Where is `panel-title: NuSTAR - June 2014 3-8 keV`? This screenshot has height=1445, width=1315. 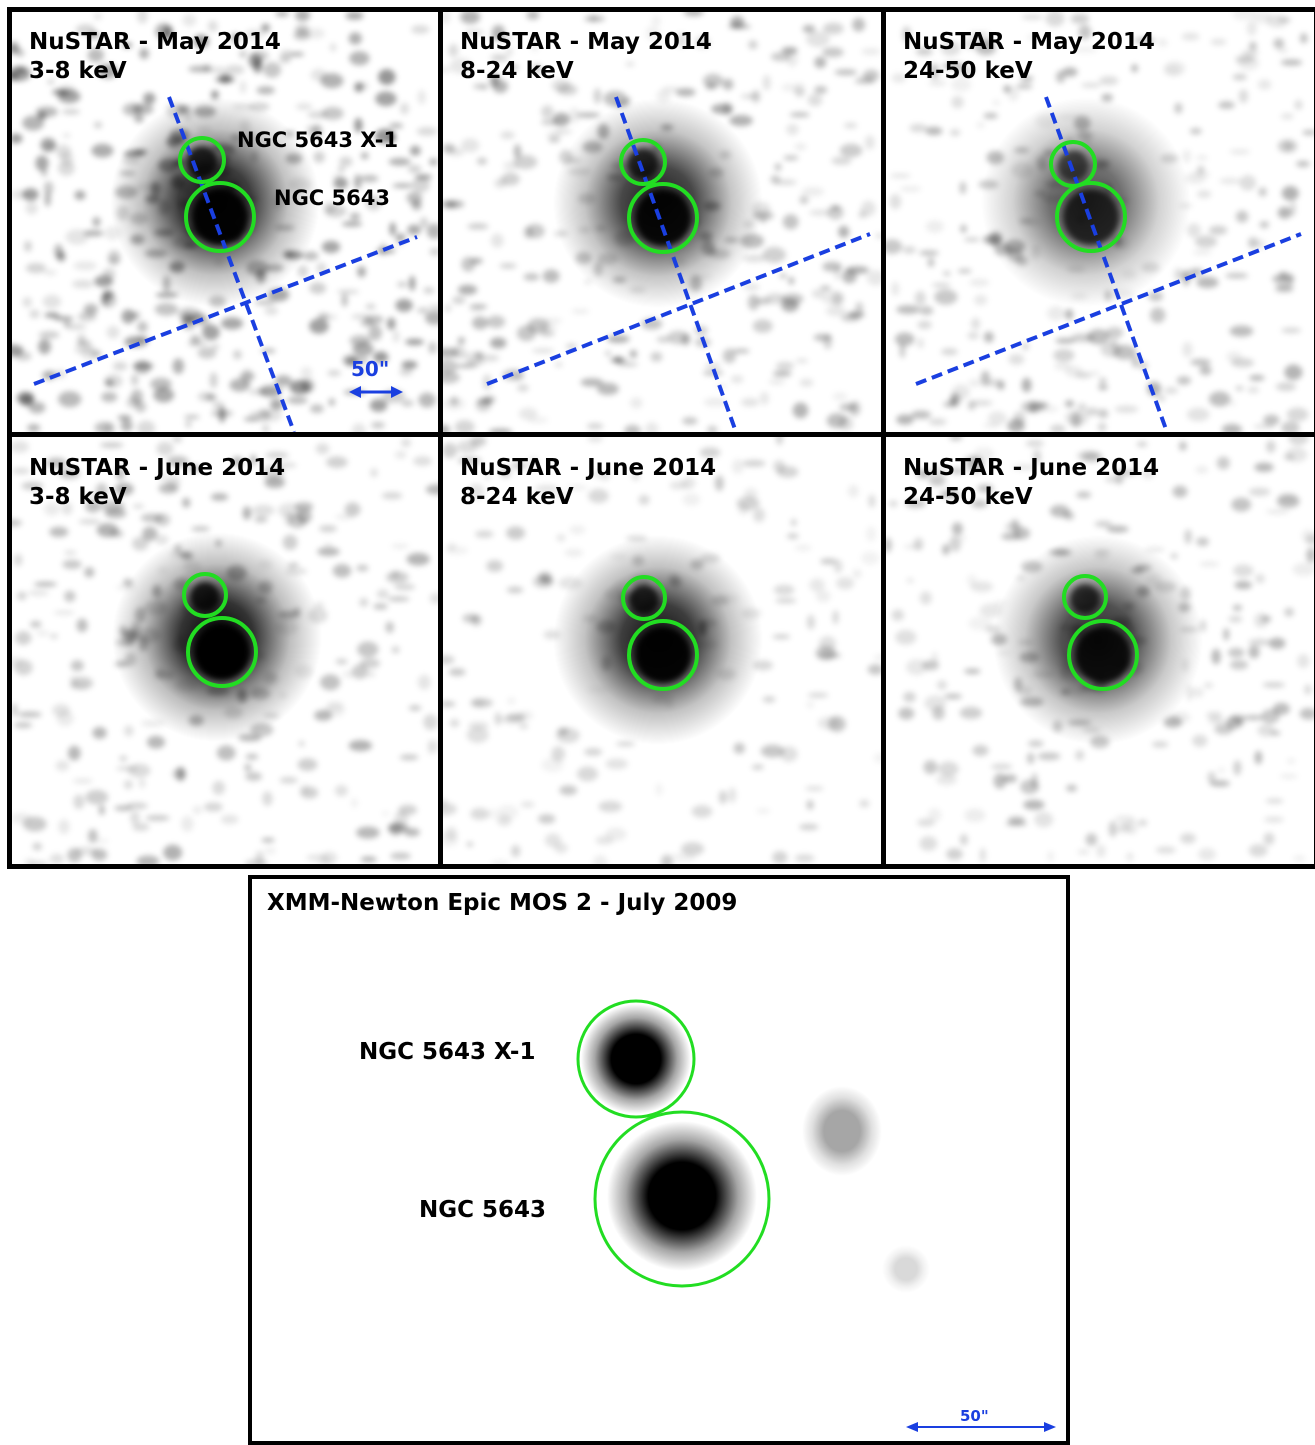
panel-title: NuSTAR - June 2014 3-8 keV is located at coordinates (157, 483).